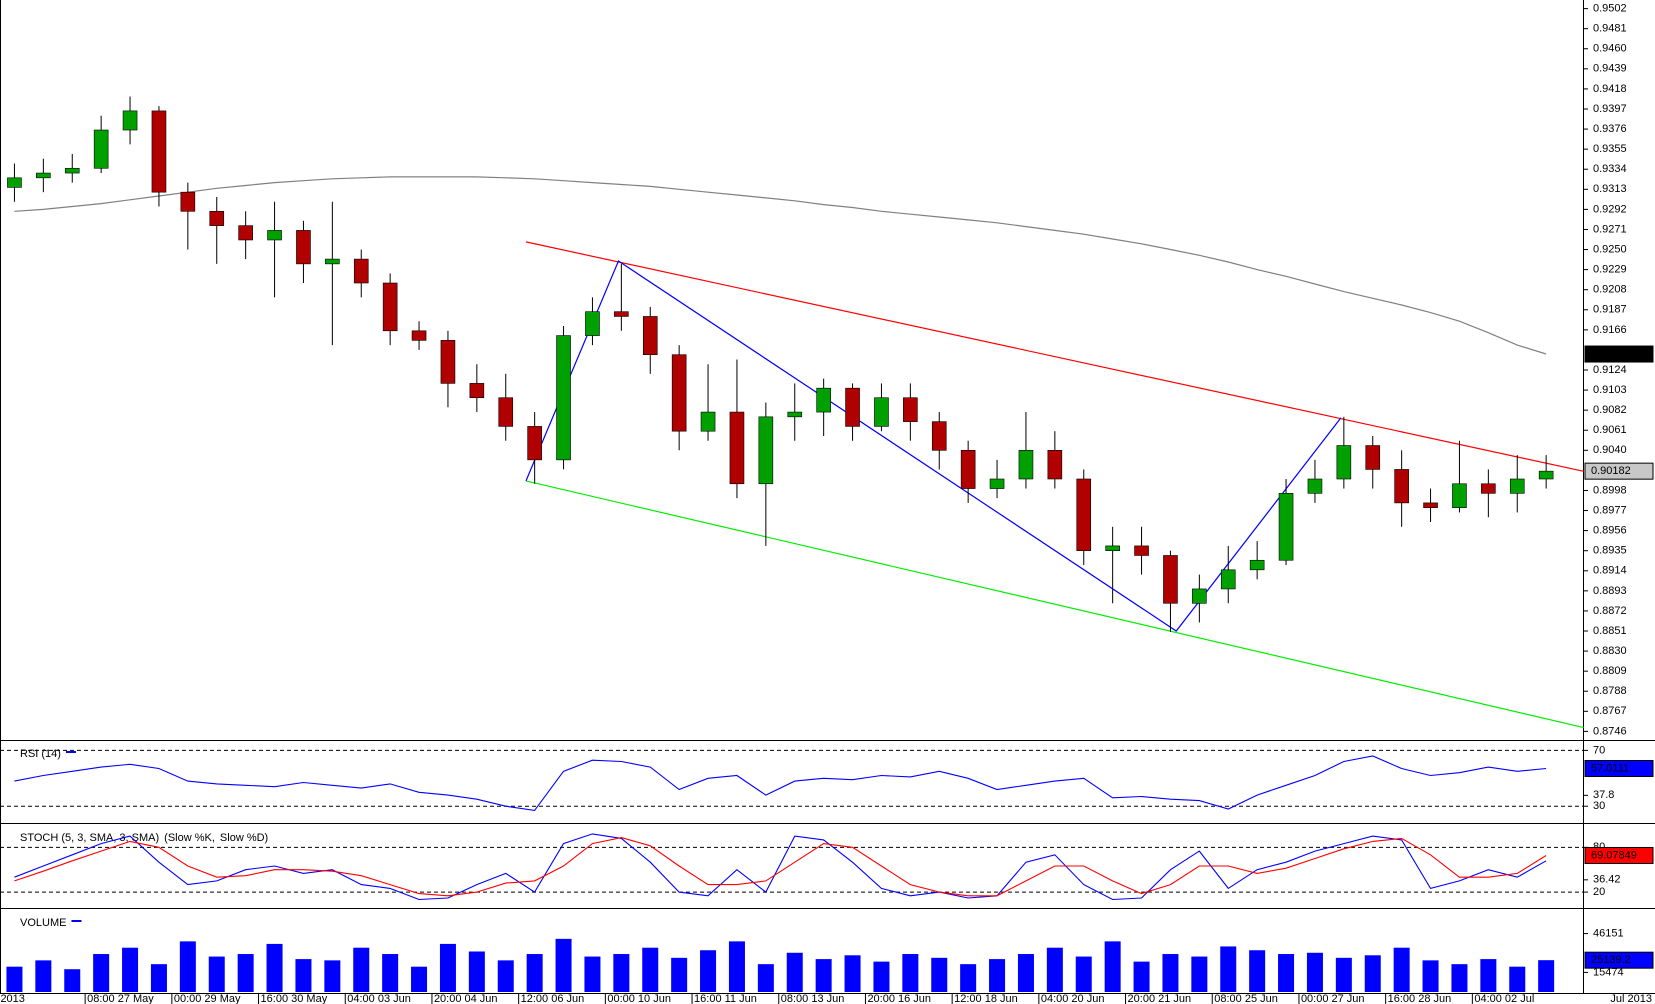 The image size is (1655, 1004). Describe the element at coordinates (986, 998) in the screenshot. I see `x-tick-label: 12:00 18 Jun` at that location.